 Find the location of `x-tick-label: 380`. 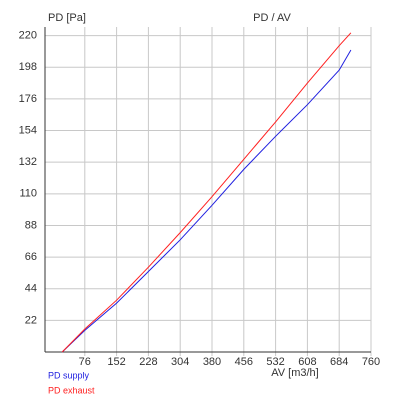

x-tick-label: 380 is located at coordinates (212, 362).